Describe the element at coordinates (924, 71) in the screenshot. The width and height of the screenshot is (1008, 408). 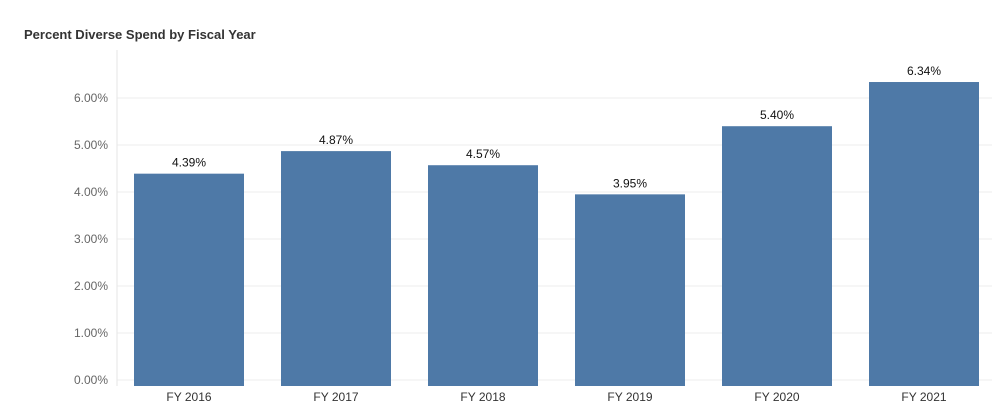
I see `data-label: 6.34%` at that location.